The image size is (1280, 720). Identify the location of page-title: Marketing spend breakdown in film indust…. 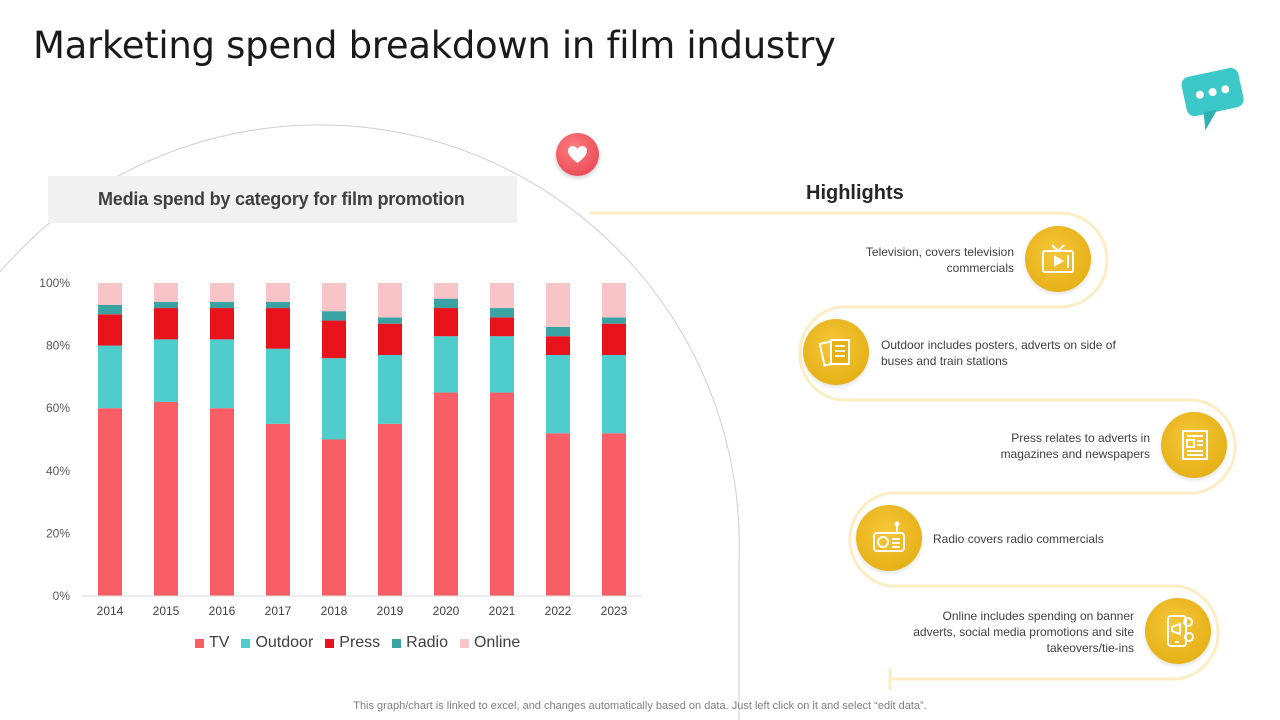
(434, 45).